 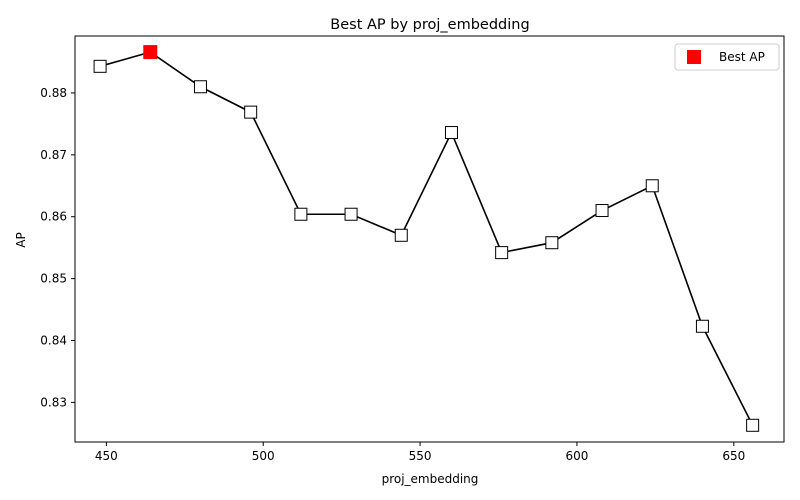 What do you see at coordinates (420, 456) in the screenshot?
I see `x-tick-label: 550` at bounding box center [420, 456].